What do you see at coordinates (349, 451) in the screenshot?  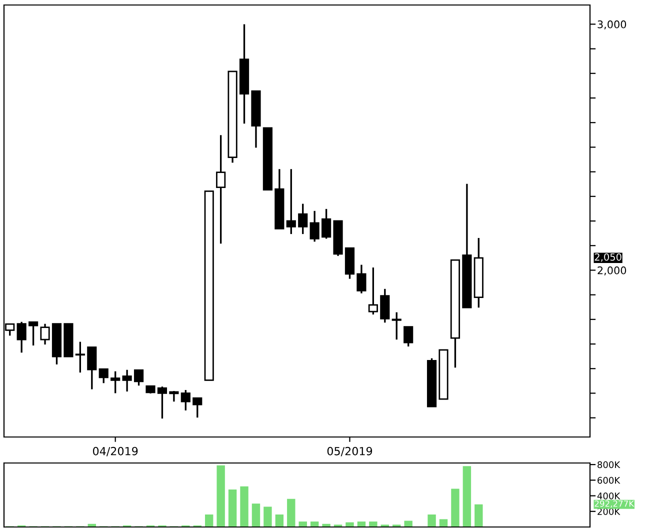 I see `x-tick-label: 05/2019` at bounding box center [349, 451].